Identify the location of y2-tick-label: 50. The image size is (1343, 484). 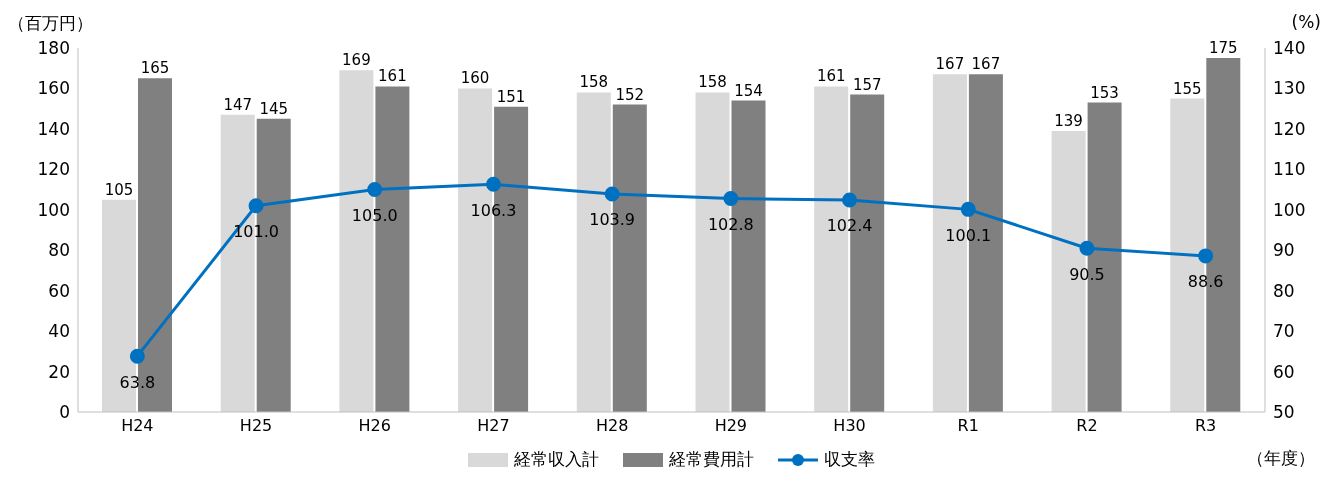
(1284, 412).